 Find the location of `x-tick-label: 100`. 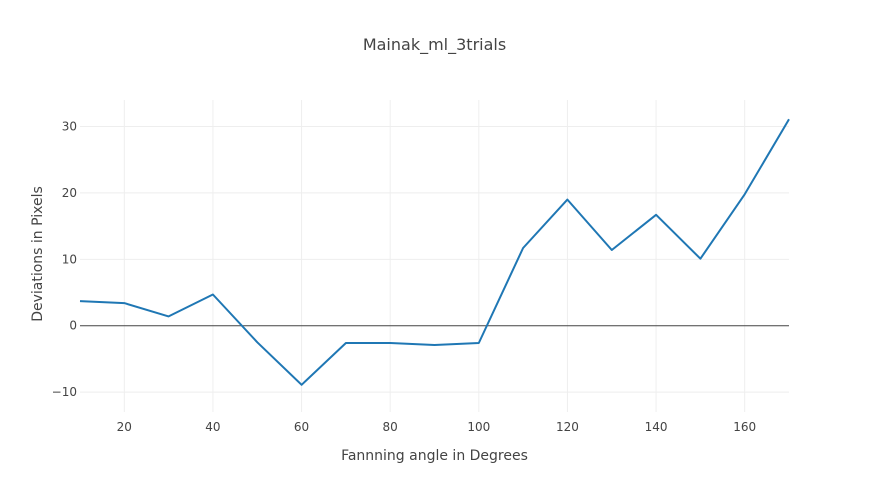

x-tick-label: 100 is located at coordinates (478, 427).